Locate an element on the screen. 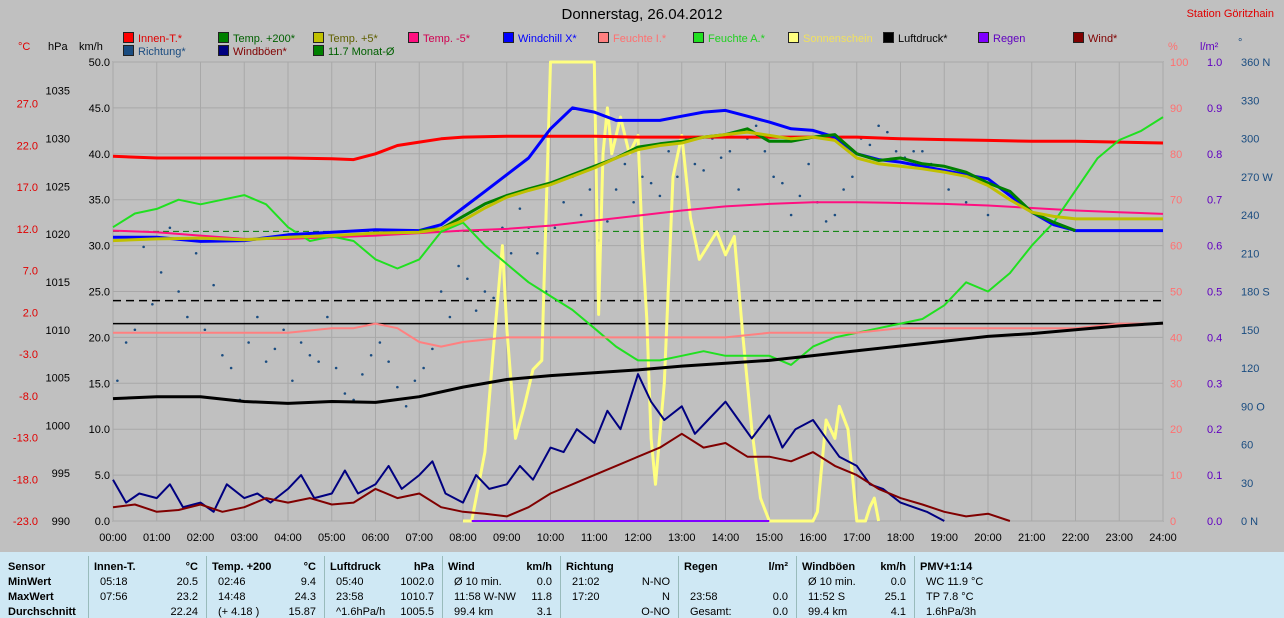 This screenshot has width=1284, height=618. stat-label: 21:02 is located at coordinates (586, 582).